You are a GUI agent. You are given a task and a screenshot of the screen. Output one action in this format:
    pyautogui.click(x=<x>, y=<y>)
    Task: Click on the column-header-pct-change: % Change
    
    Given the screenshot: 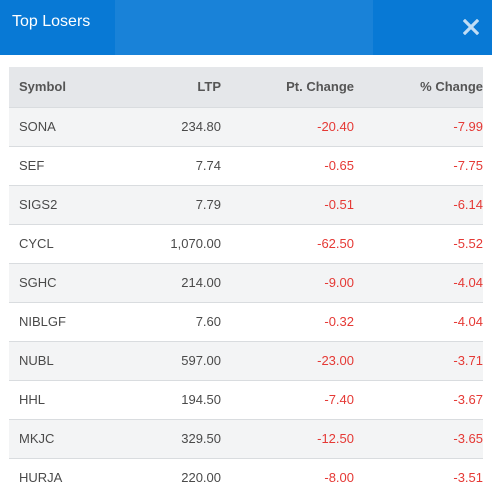 What is the action you would take?
    pyautogui.click(x=451, y=87)
    